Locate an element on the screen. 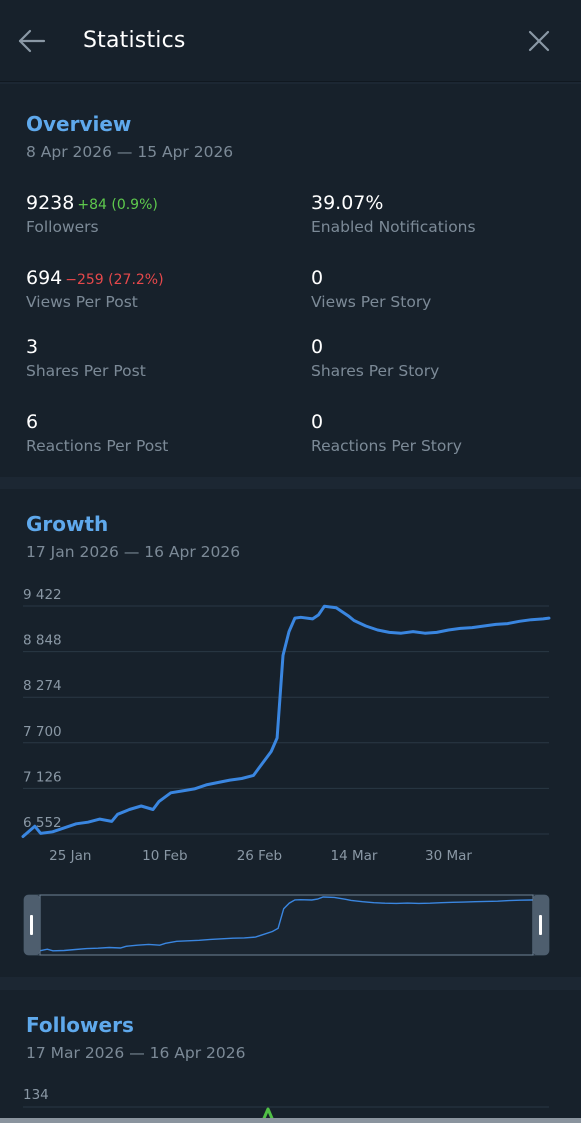 Image resolution: width=581 pixels, height=1123 pixels. stat-value: 9238 is located at coordinates (50, 203).